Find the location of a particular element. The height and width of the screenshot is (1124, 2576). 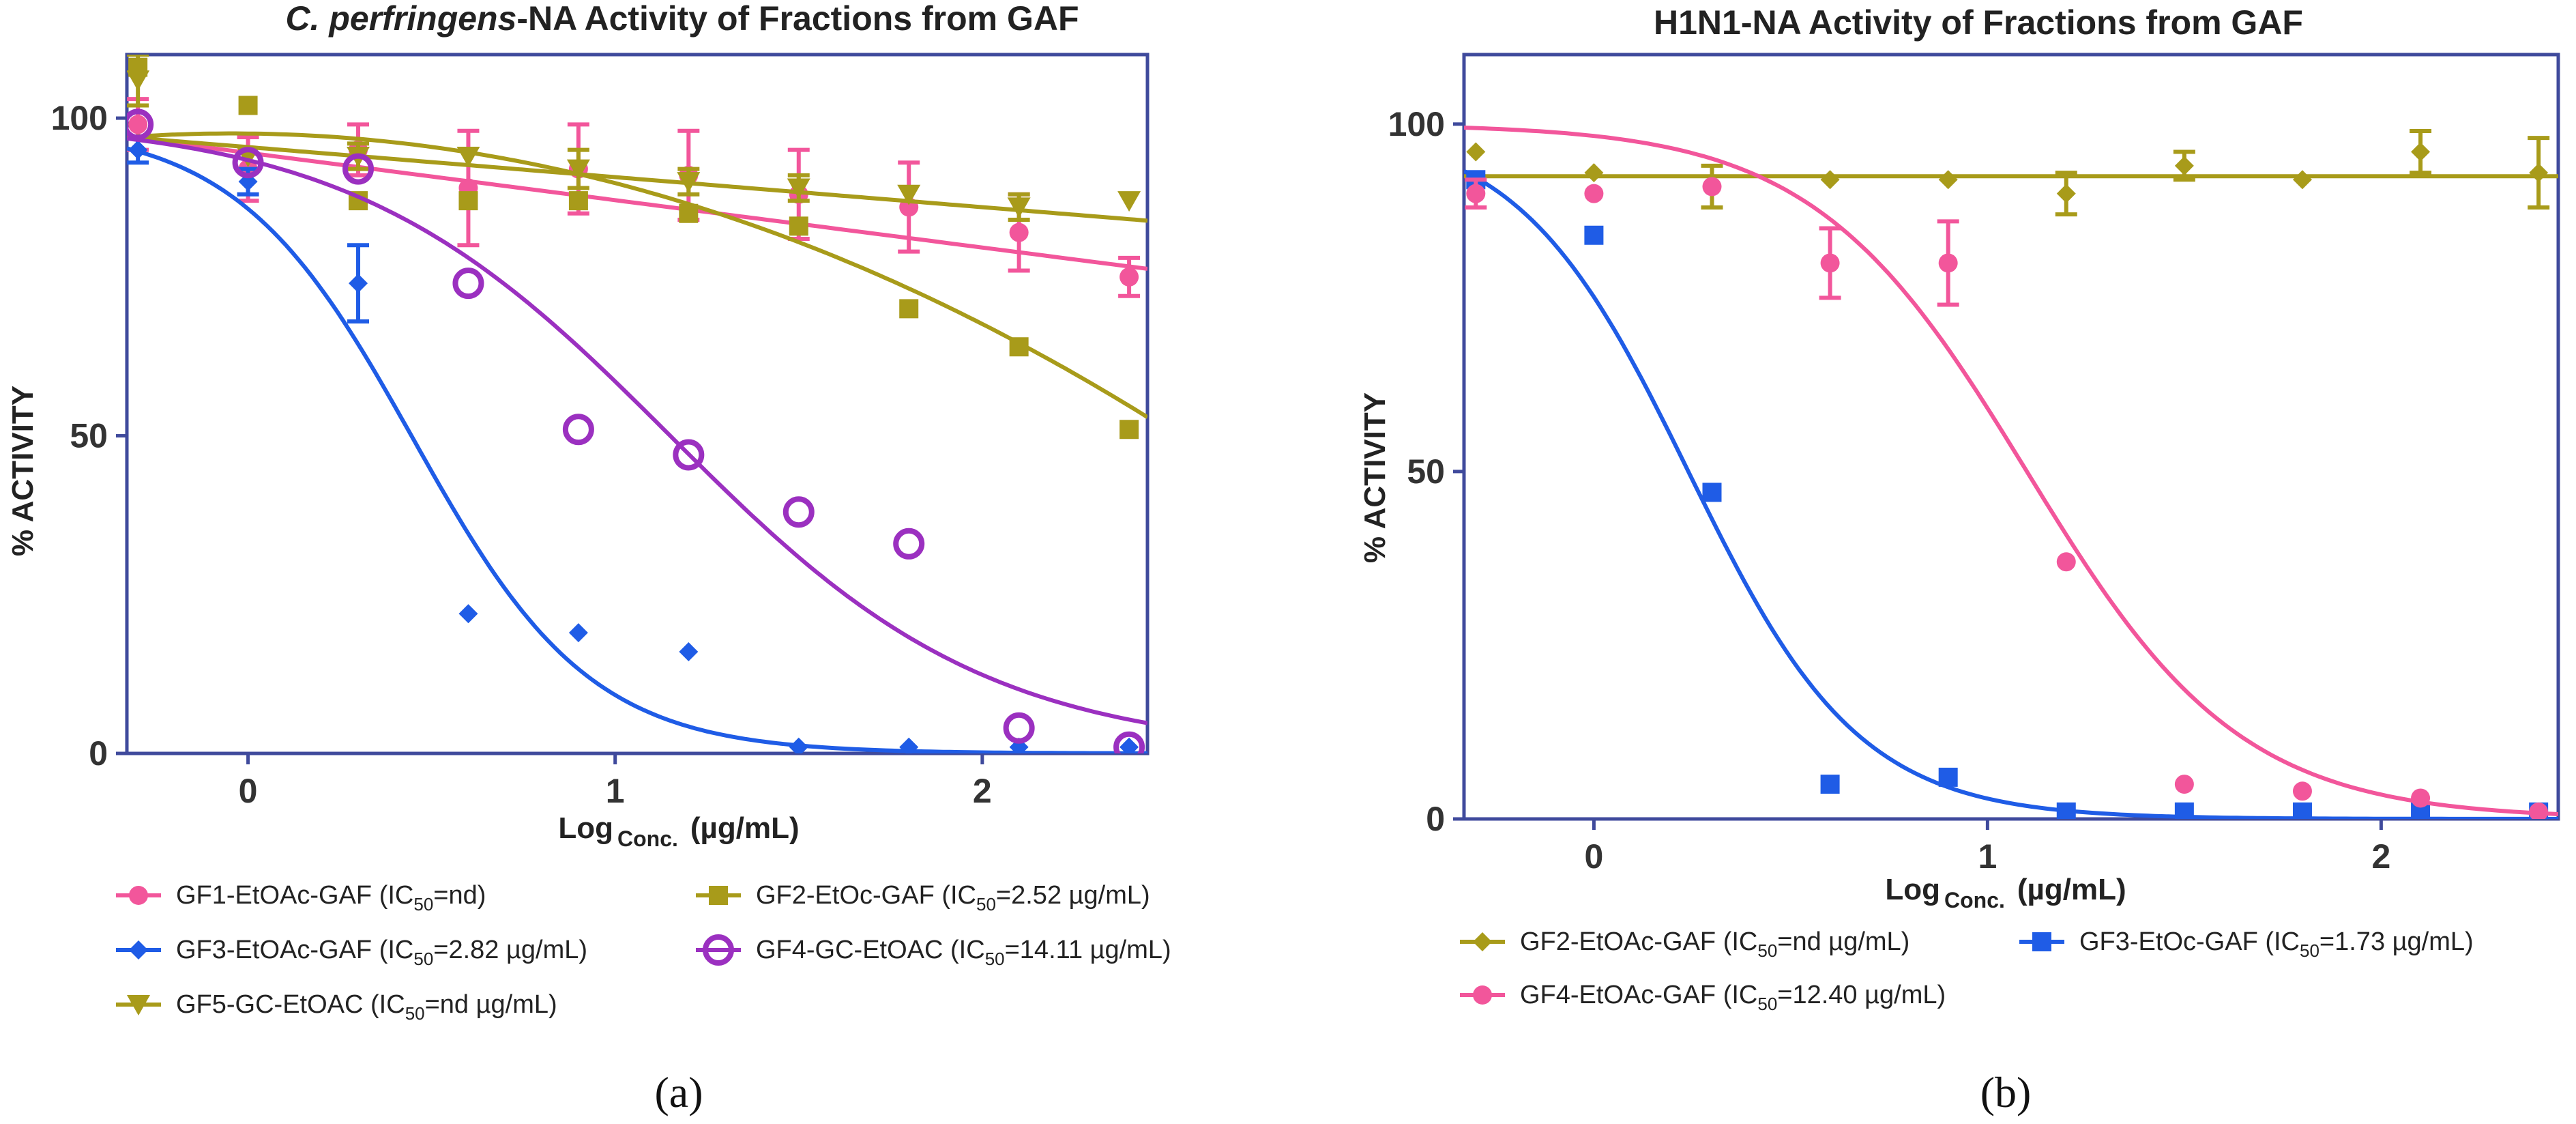

chart-a-x-axis-label-unit: (µg/mL) is located at coordinates (745, 828).